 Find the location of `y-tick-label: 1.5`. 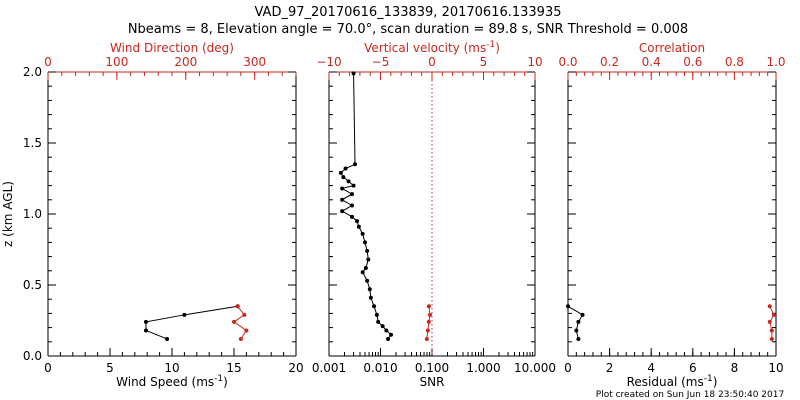

y-tick-label: 1.5 is located at coordinates (32, 143).